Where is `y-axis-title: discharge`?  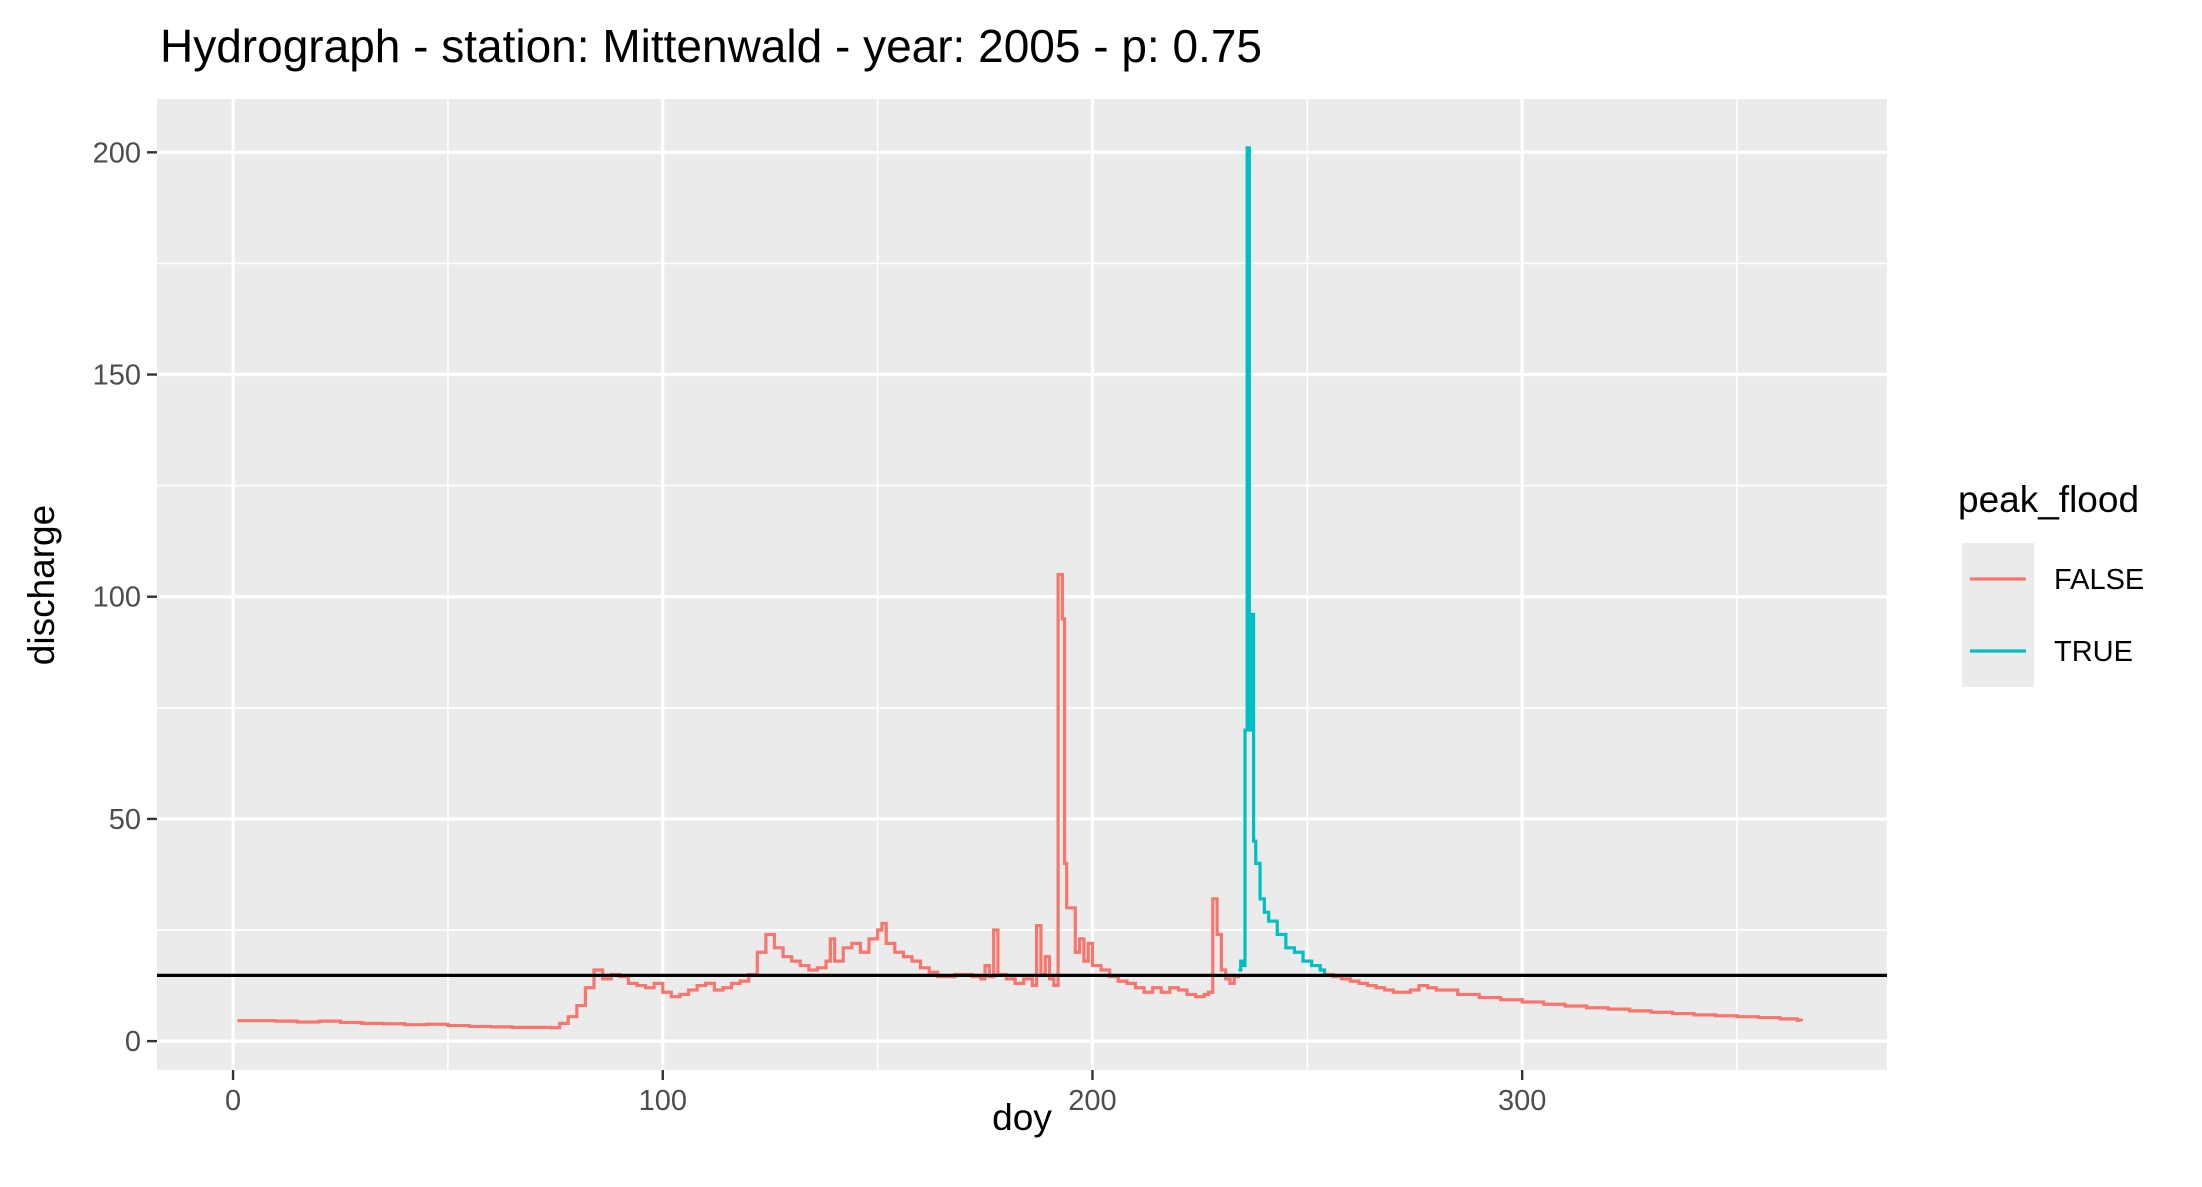
y-axis-title: discharge is located at coordinates (41, 585).